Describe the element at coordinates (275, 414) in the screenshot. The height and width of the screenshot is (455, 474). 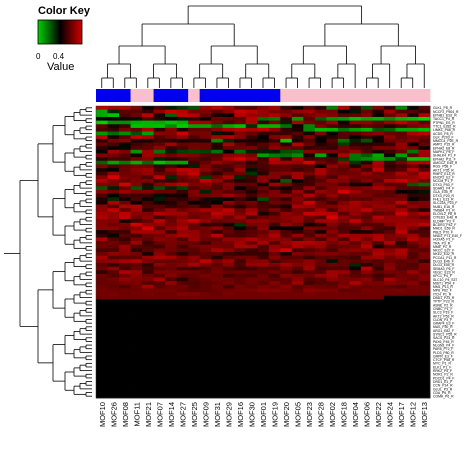
I see `column-label: MOF19` at that location.